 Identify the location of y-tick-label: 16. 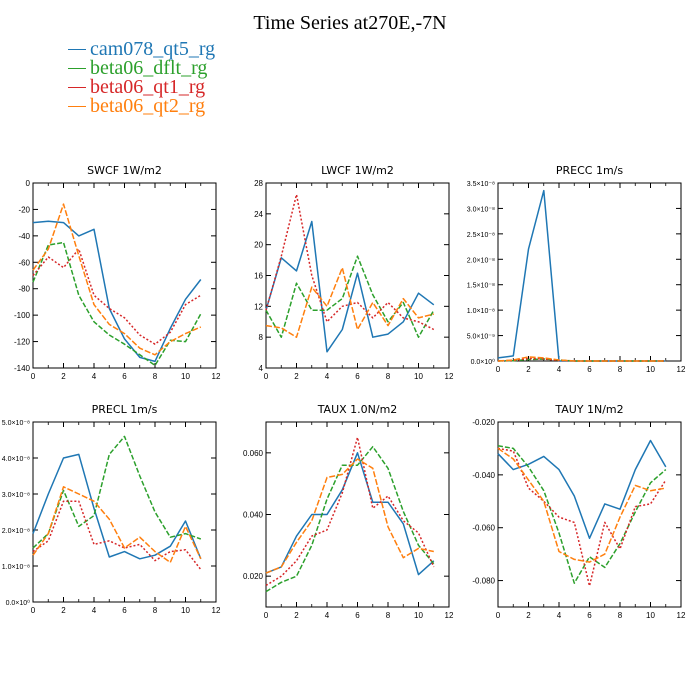
(258, 276).